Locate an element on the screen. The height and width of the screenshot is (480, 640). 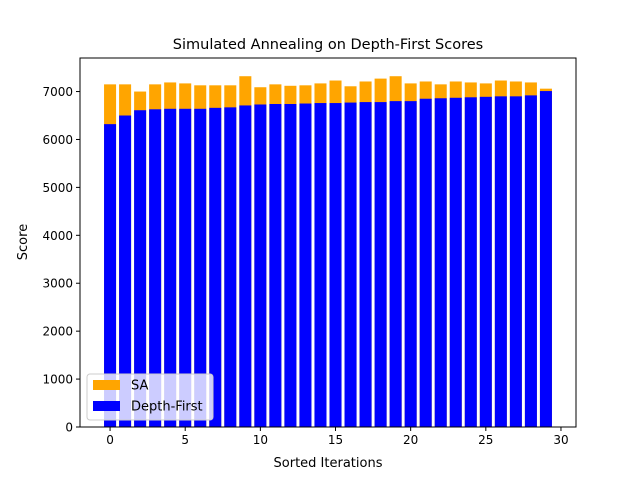
x-tick-label-6: 30 is located at coordinates (560, 440).